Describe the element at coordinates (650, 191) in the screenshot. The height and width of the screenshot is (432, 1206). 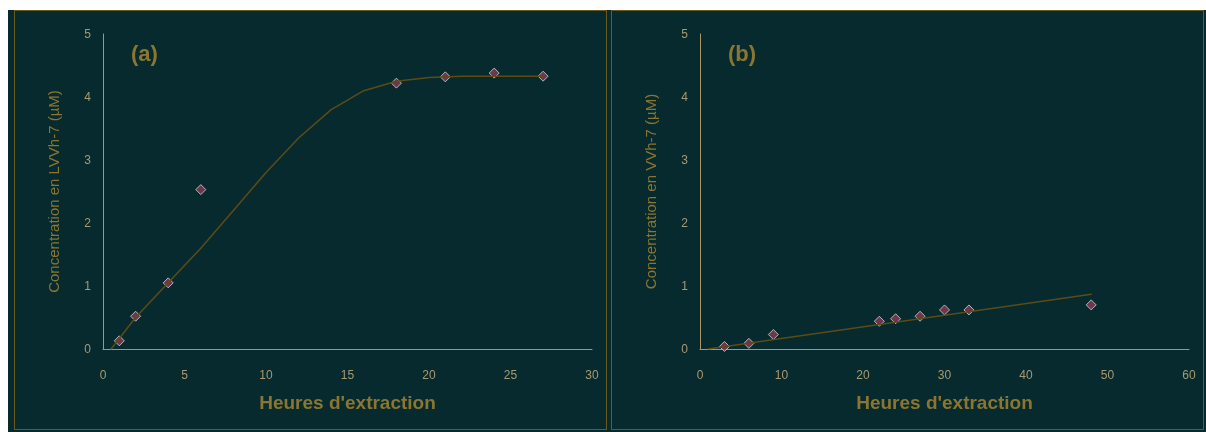
I see `y-axis-title: Concentration en VVh-7 (µM)` at that location.